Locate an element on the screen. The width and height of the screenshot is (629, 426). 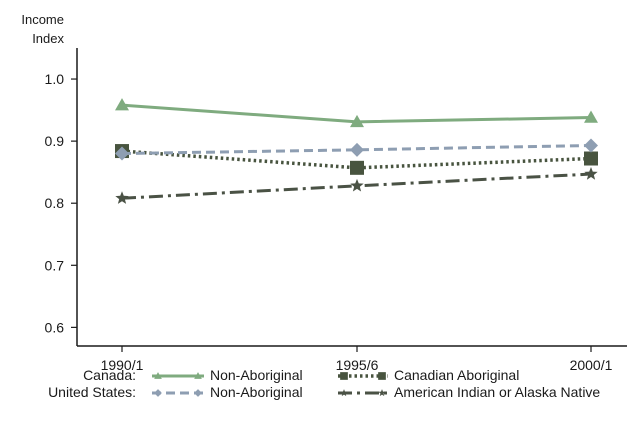
x-tick-label: 1990/1 is located at coordinates (122, 365).